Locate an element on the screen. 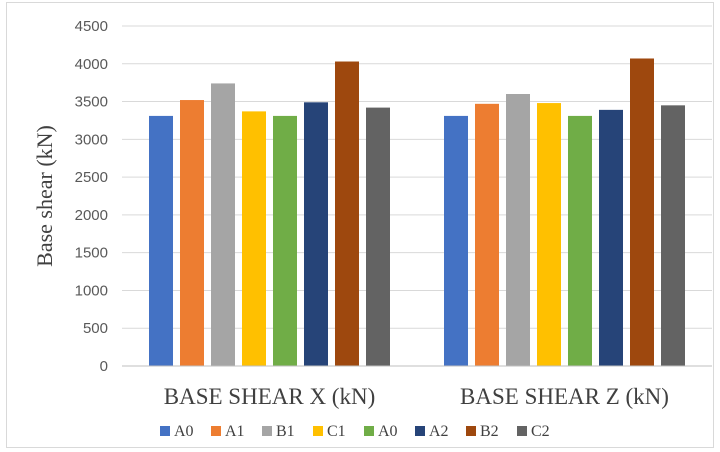 The image size is (720, 452). legend-label: B1 is located at coordinates (285, 431).